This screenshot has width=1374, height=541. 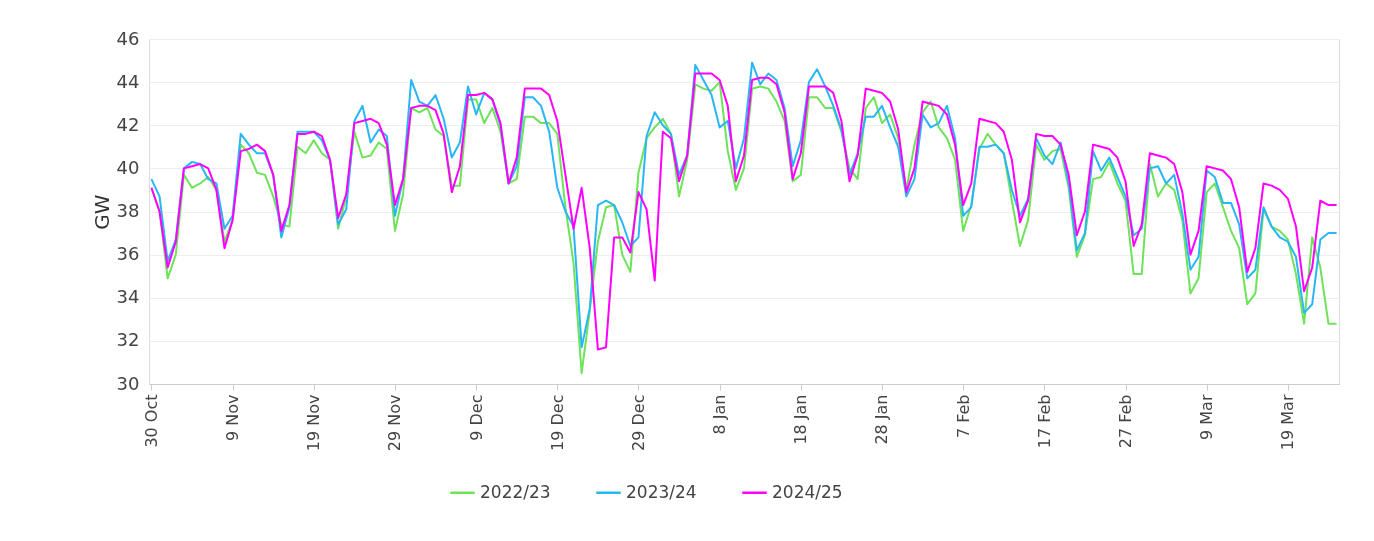 What do you see at coordinates (557, 422) in the screenshot?
I see `x-tick-label: 19 Dec` at bounding box center [557, 422].